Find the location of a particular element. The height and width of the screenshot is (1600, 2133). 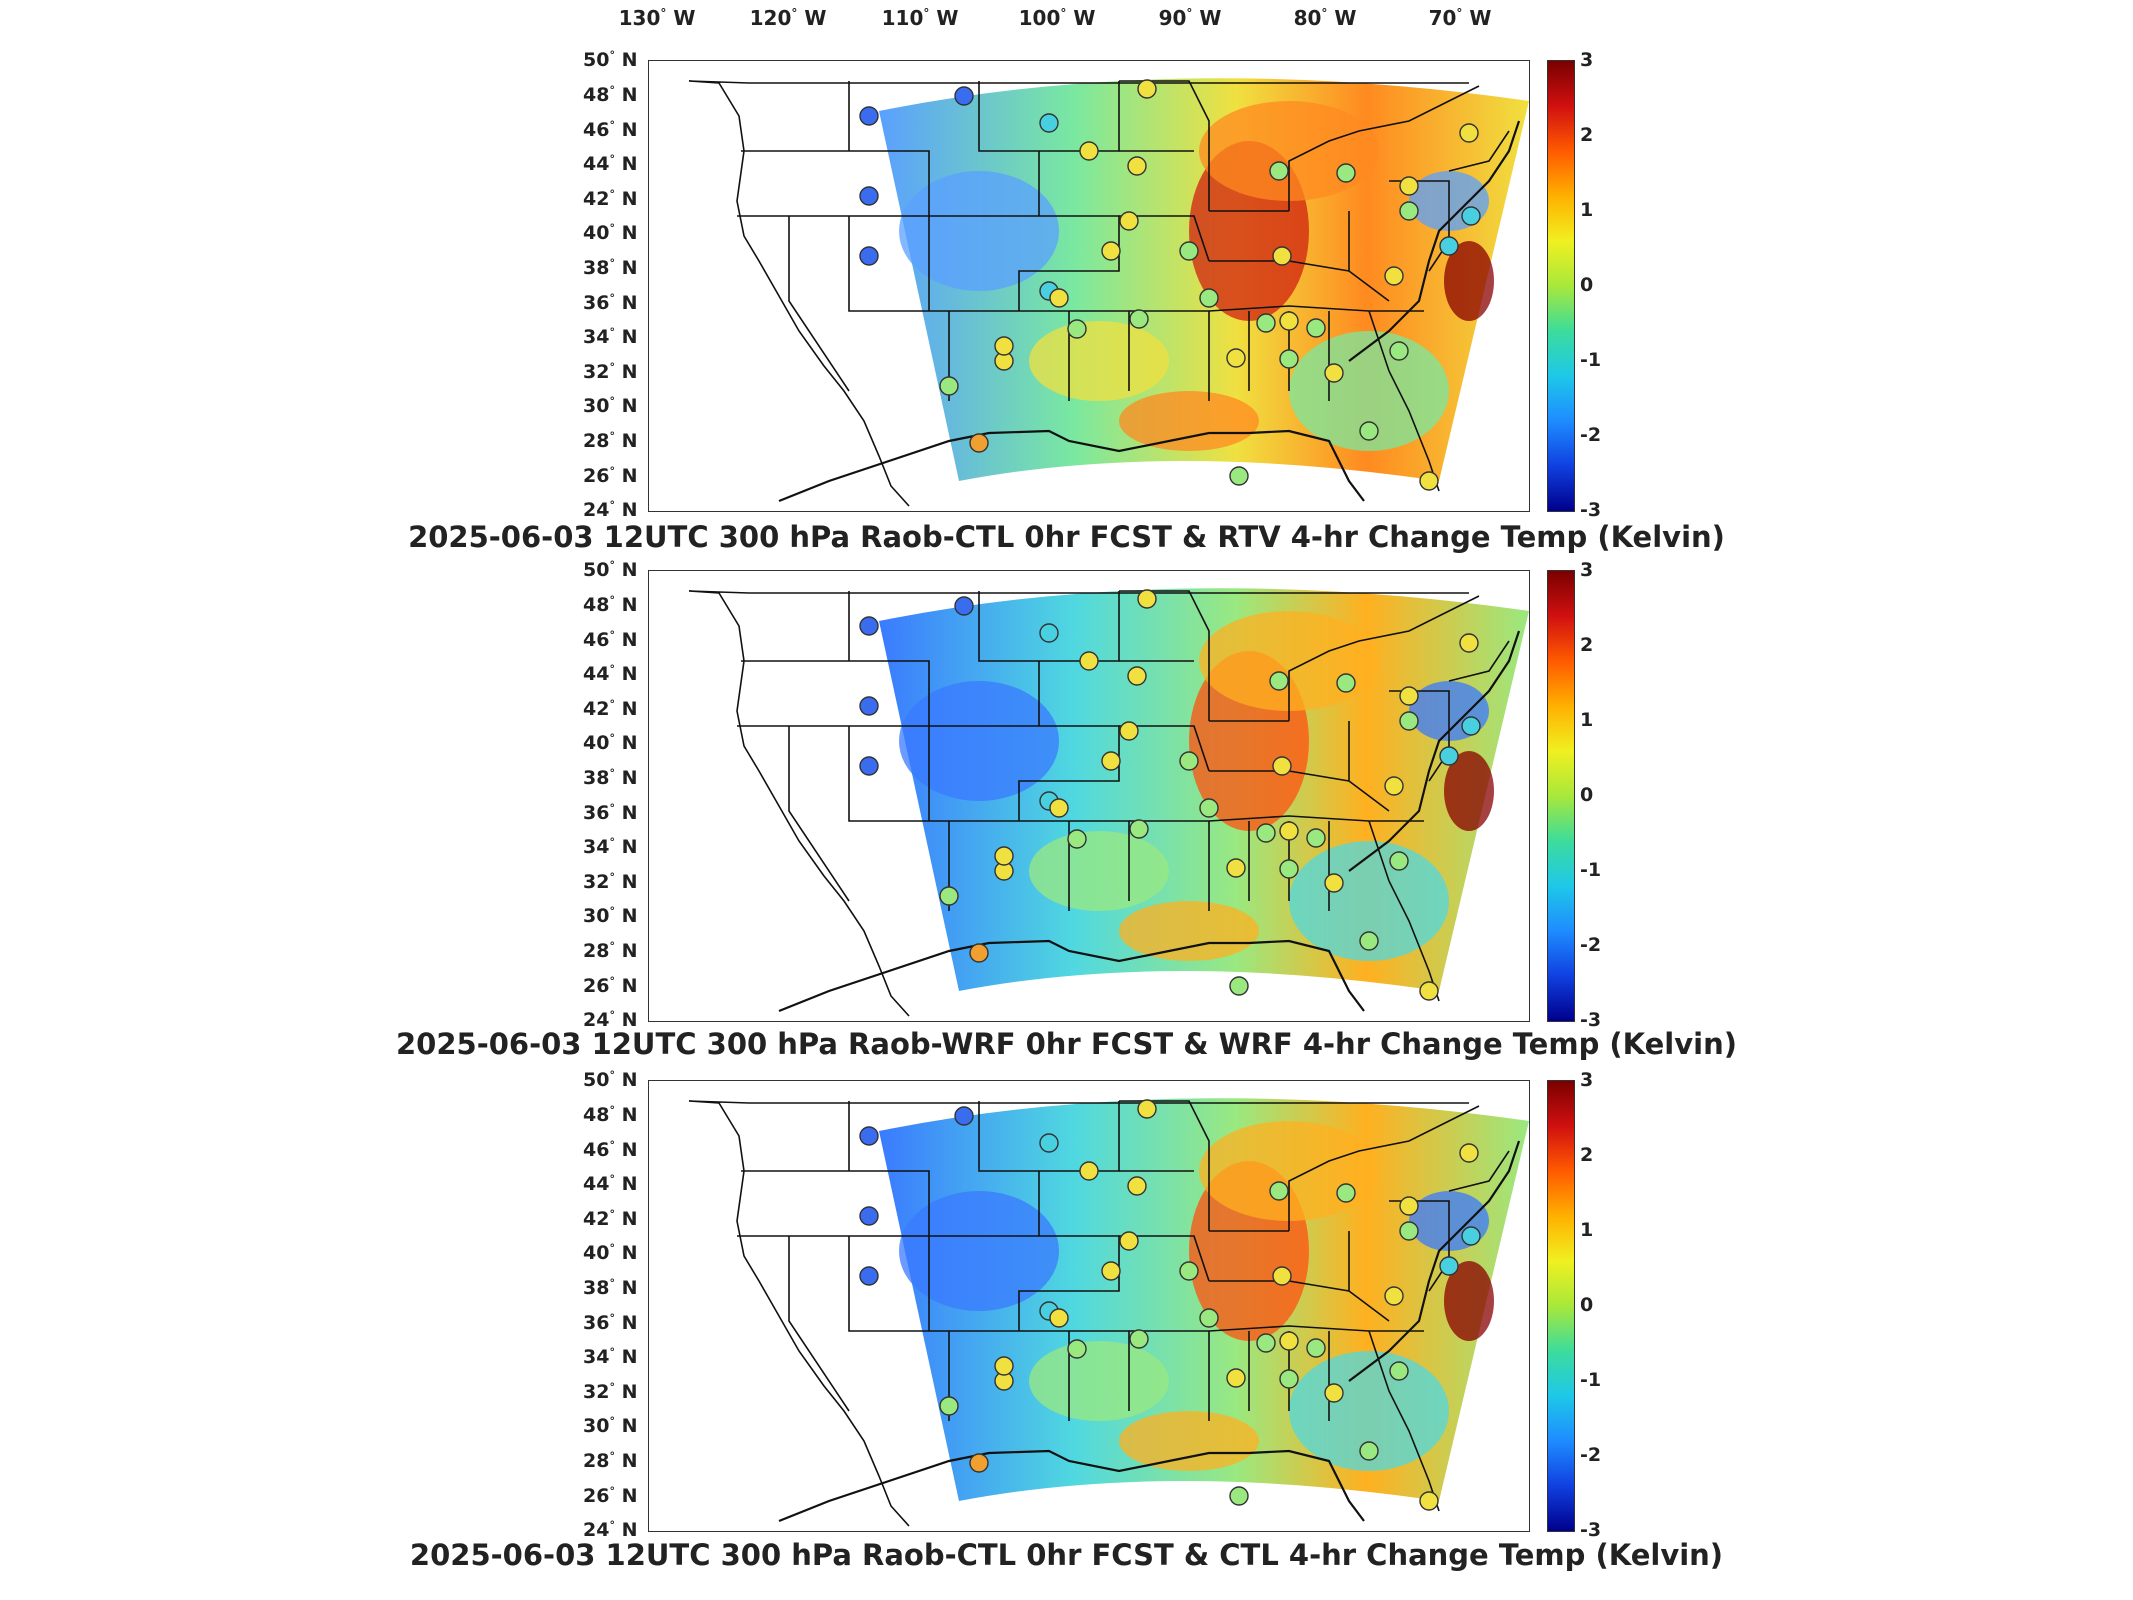

temperature-map is located at coordinates (1108, 1312).